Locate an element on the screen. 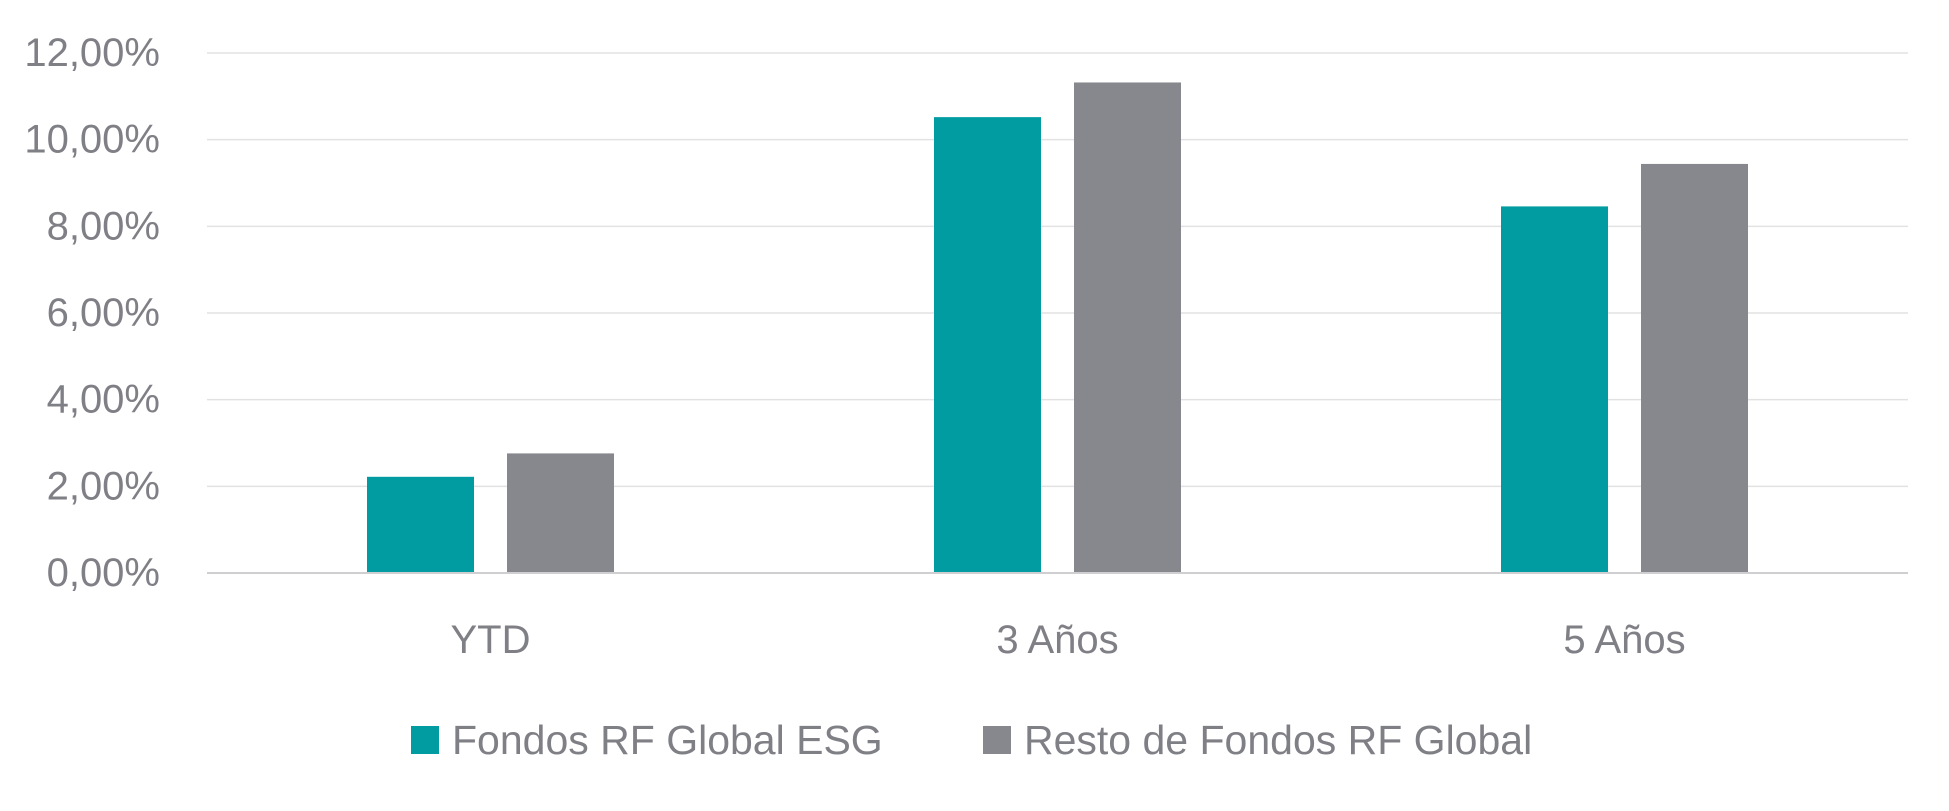 This screenshot has width=1949, height=811. y-tick-label: 8,00% is located at coordinates (103, 226).